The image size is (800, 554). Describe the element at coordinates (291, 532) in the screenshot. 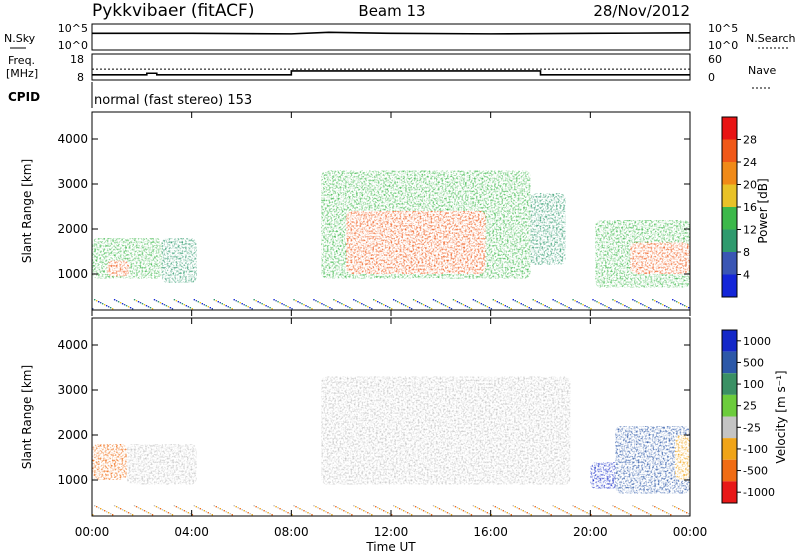

I see `x-tick-label: 08:00` at that location.